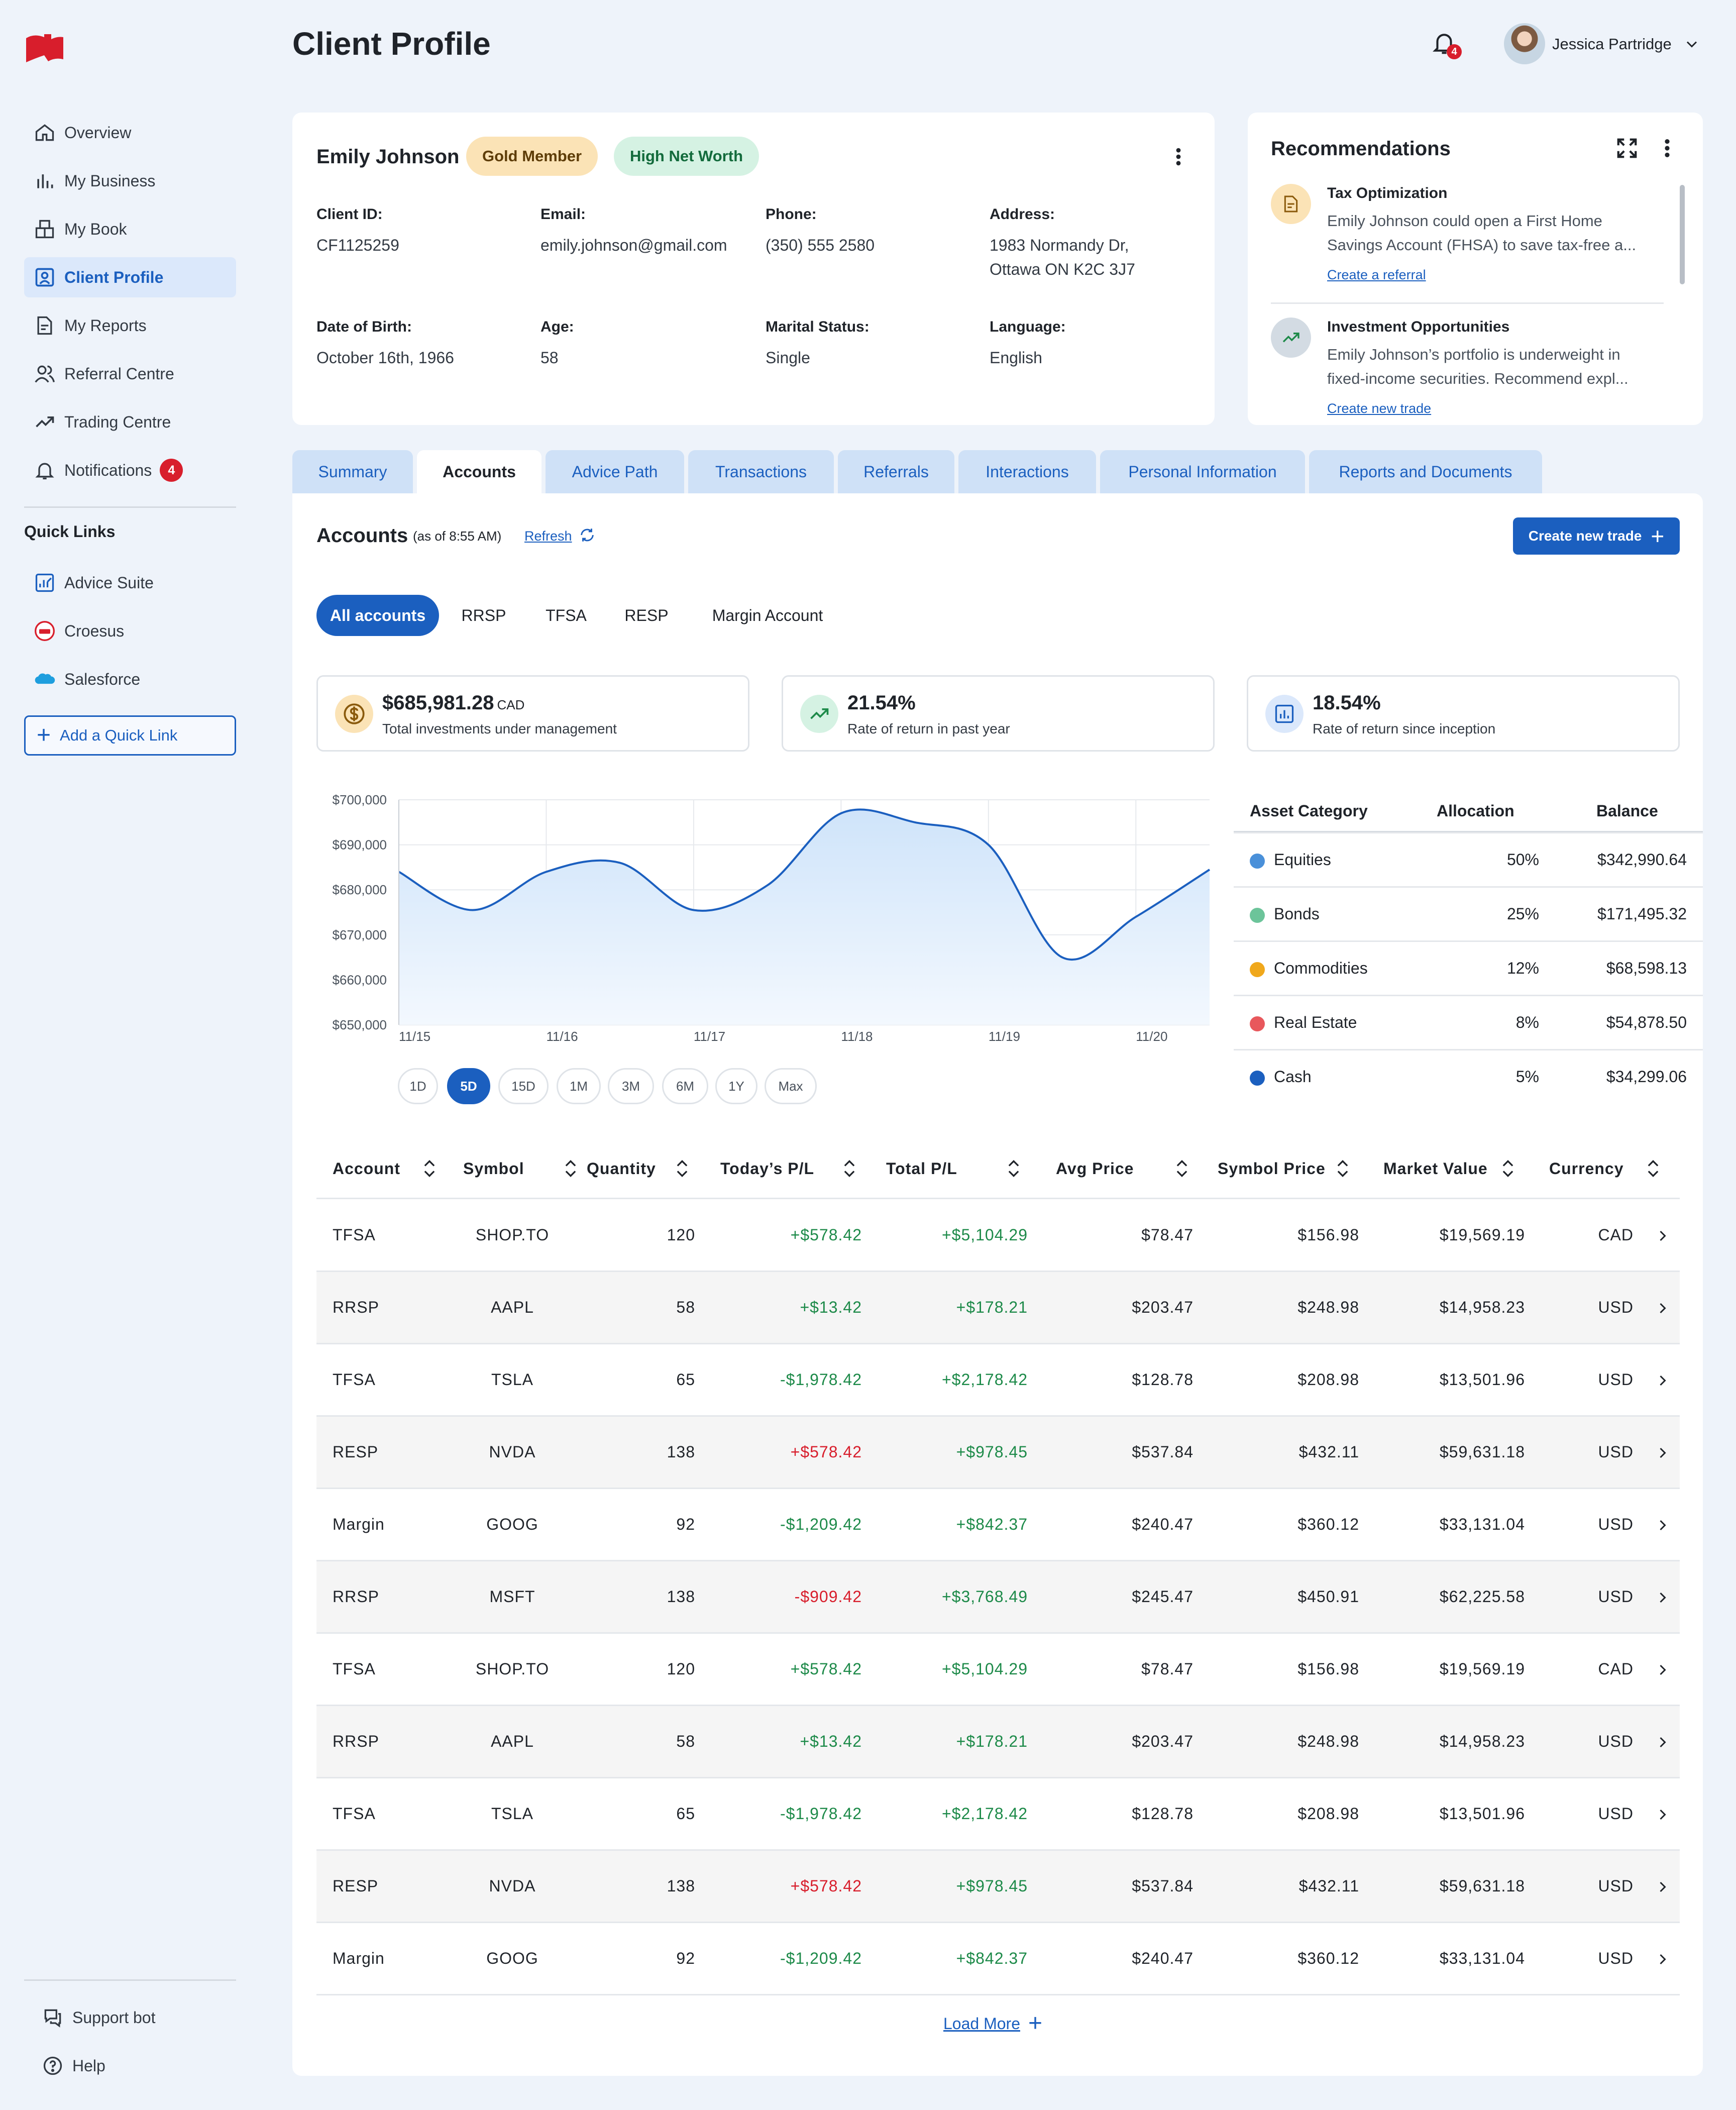 The height and width of the screenshot is (2110, 1736). I want to click on range-5d: 5D, so click(468, 1086).